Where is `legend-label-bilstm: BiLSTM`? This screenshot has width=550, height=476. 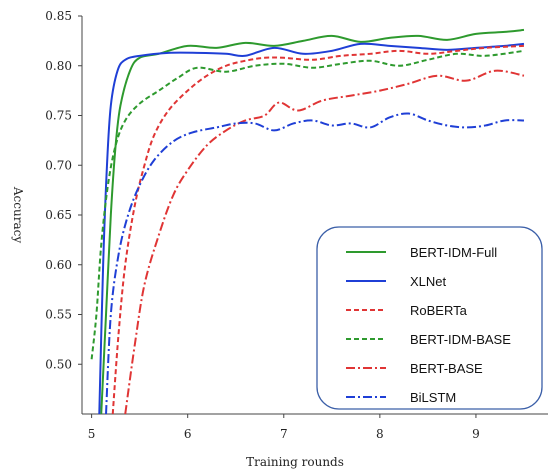 legend-label-bilstm: BiLSTM is located at coordinates (433, 397).